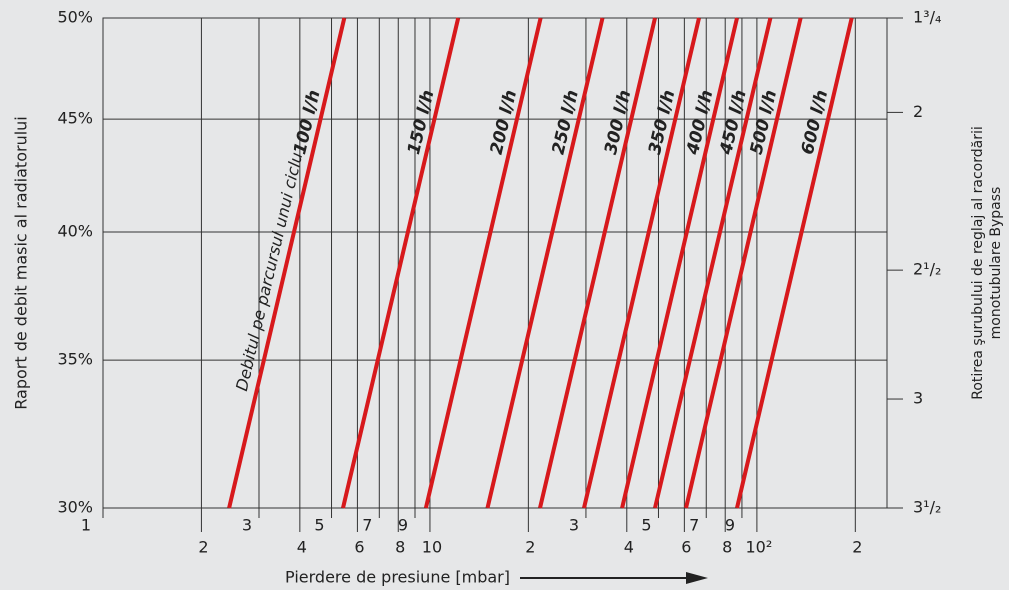 This screenshot has width=1009, height=590. Describe the element at coordinates (927, 17) in the screenshot. I see `y2-tick-label: 1³/₄` at that location.